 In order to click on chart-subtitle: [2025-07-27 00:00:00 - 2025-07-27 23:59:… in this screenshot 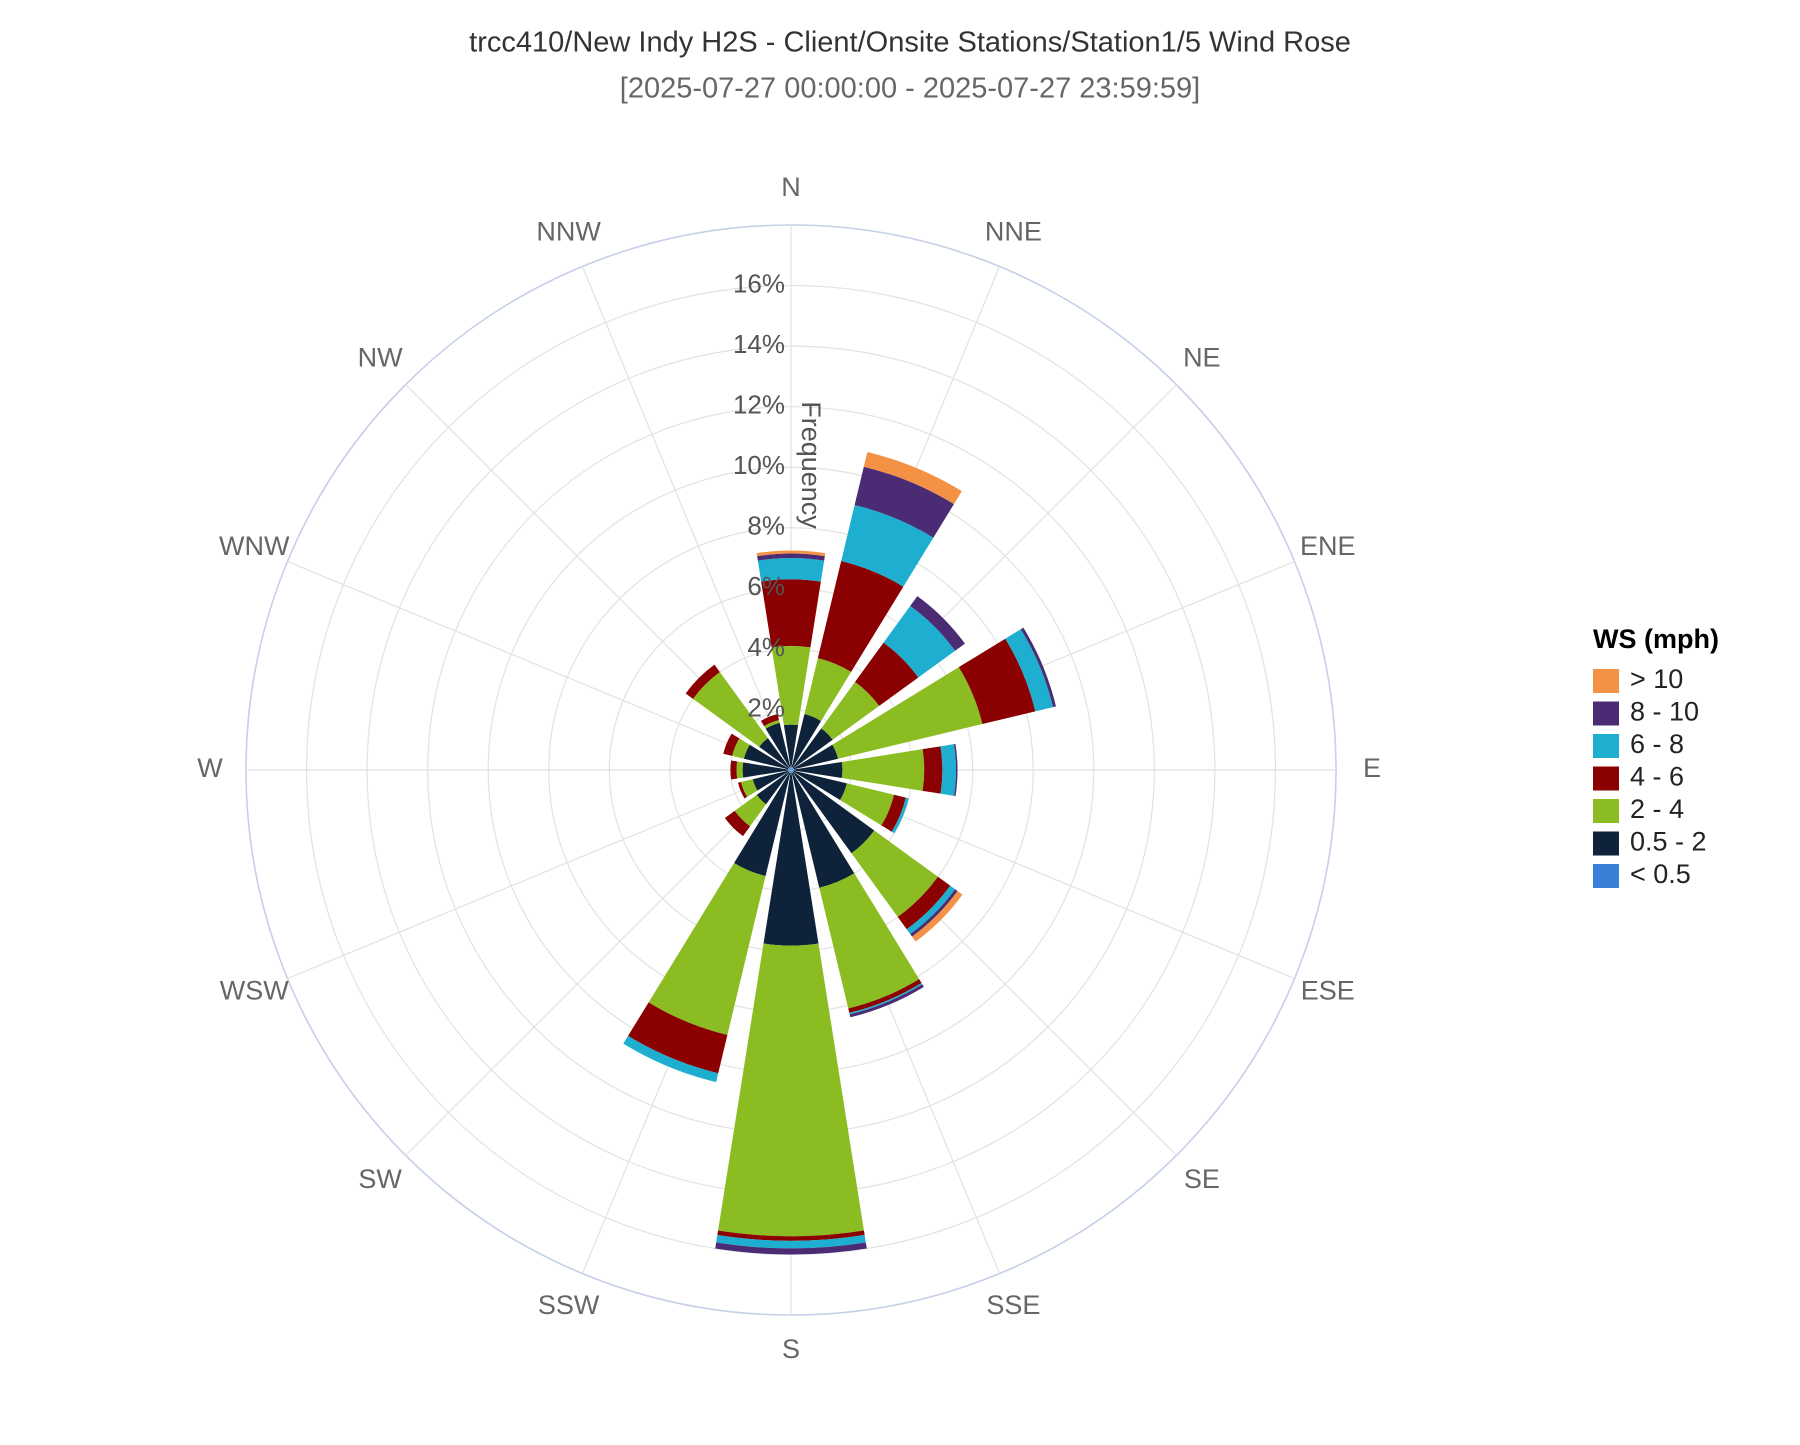, I will do `click(910, 89)`.